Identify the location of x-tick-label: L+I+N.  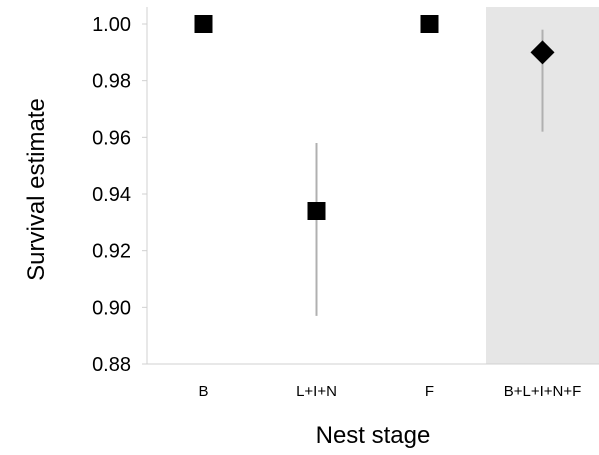
(316, 391).